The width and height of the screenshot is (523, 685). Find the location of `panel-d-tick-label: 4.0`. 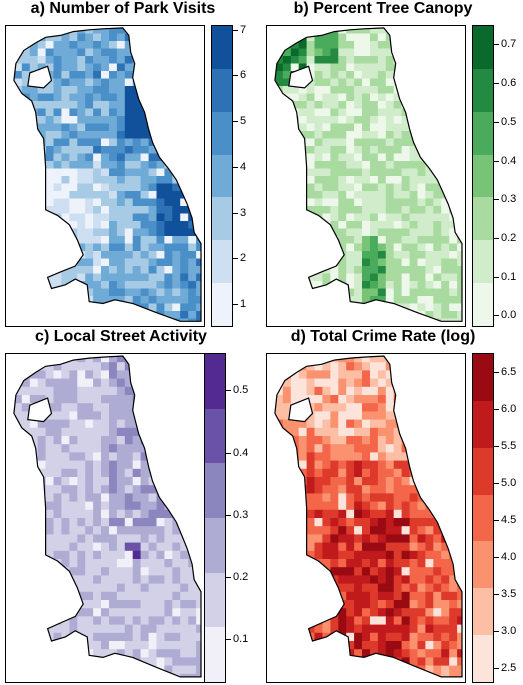

panel-d-tick-label: 4.0 is located at coordinates (509, 556).